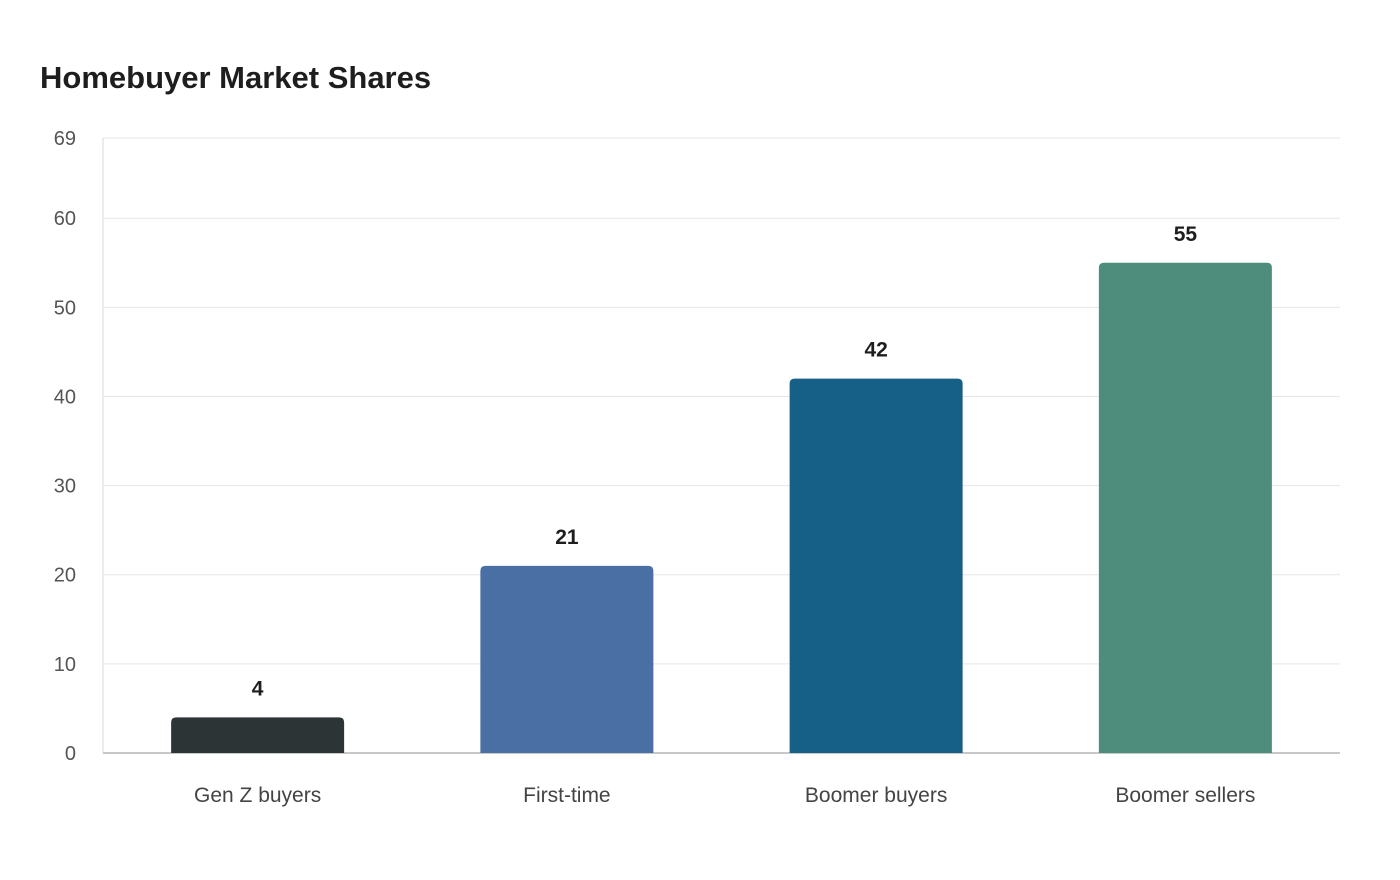  I want to click on y-tick-labels: 0 10 20 30 40 50 60 69, so click(65, 446).